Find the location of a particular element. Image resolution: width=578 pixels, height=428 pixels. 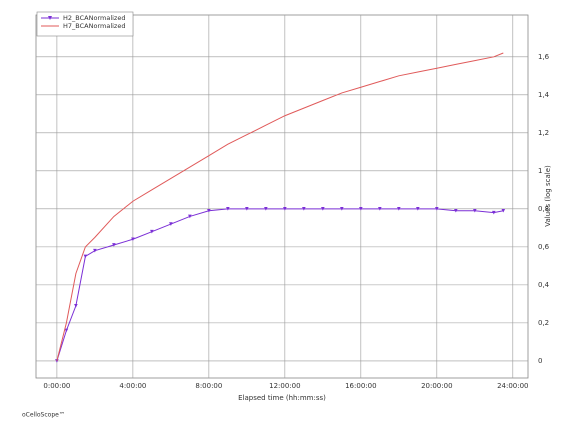

y-tick-label: 1,2 is located at coordinates (543, 133).